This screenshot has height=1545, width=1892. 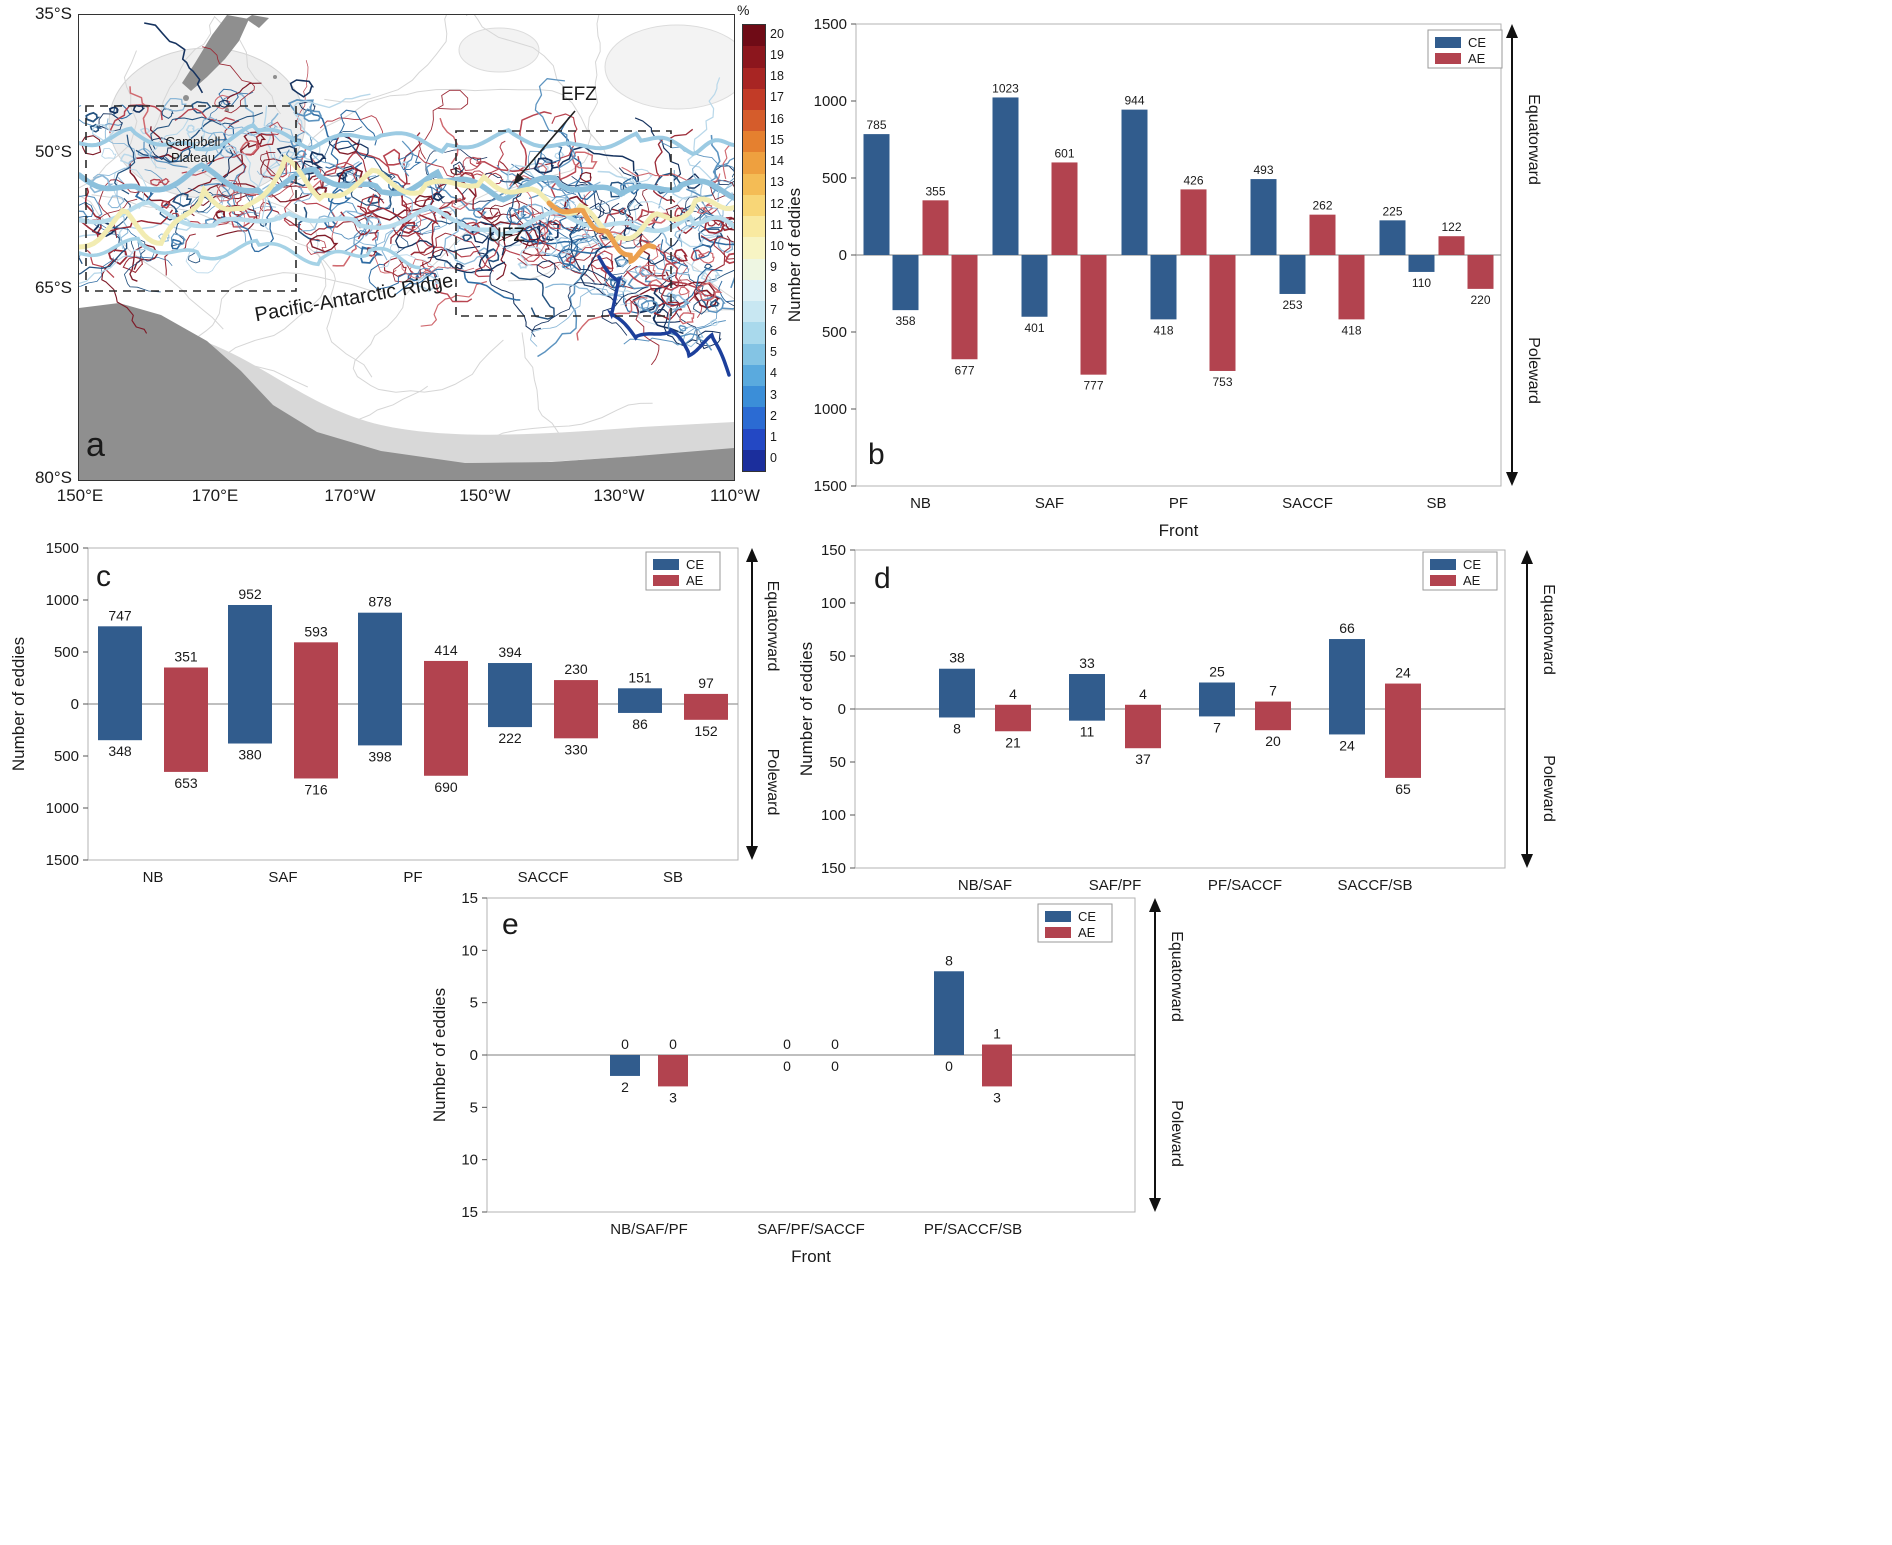 I want to click on bar-value-label: 3, so click(x=673, y=1097).